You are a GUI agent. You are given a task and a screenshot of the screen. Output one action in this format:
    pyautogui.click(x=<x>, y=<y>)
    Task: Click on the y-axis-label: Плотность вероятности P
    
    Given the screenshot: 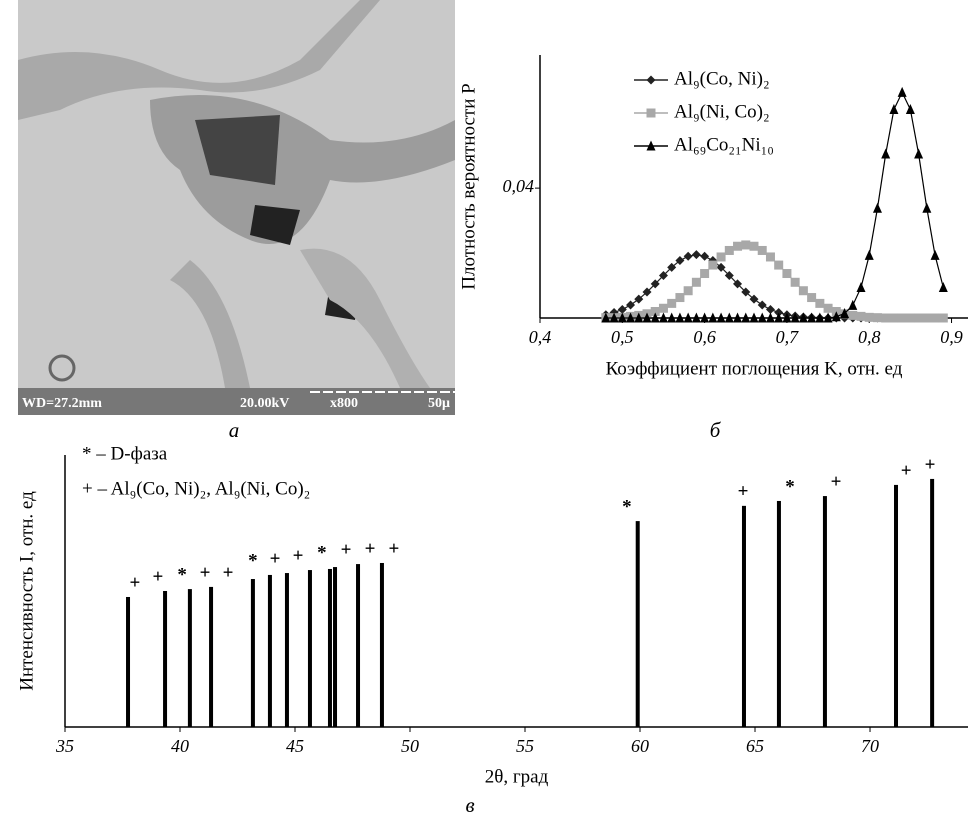 What is the action you would take?
    pyautogui.click(x=468, y=186)
    